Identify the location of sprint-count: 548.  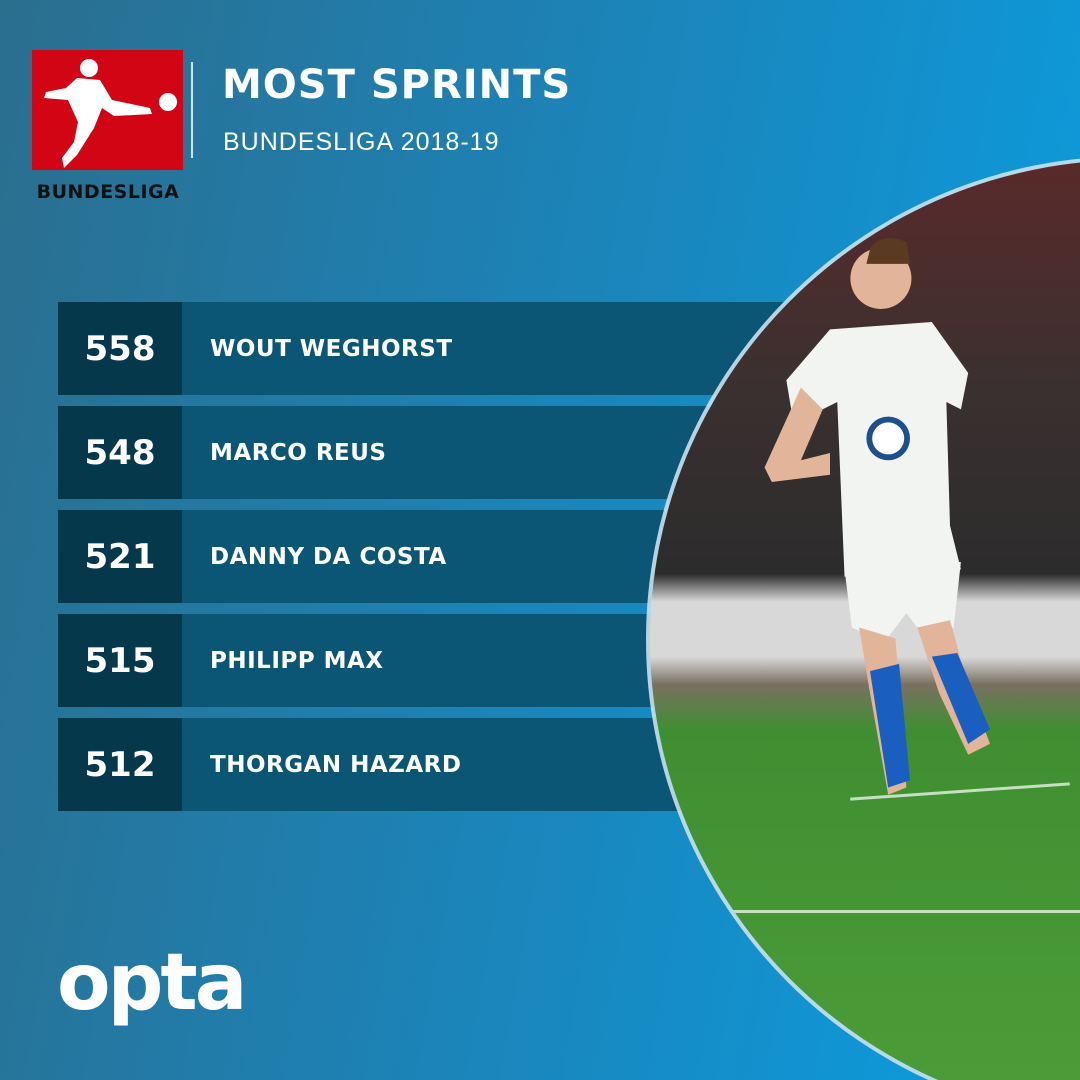
(120, 452).